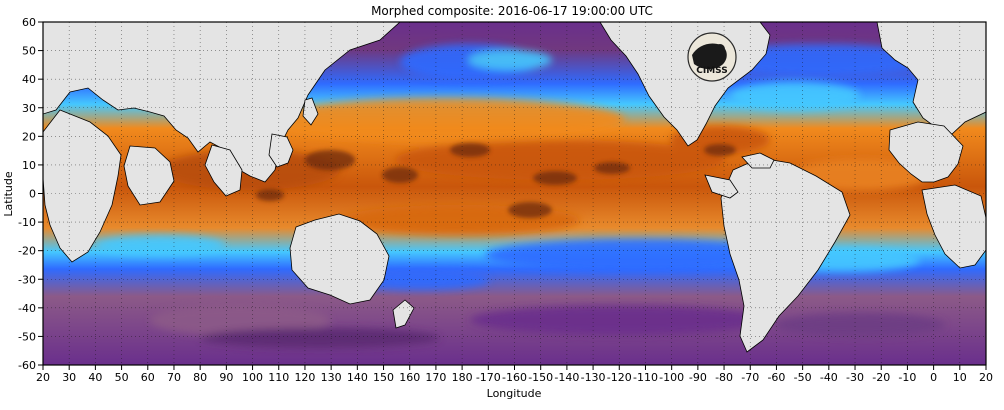  Describe the element at coordinates (278, 377) in the screenshot. I see `x-tick-label: 110` at that location.